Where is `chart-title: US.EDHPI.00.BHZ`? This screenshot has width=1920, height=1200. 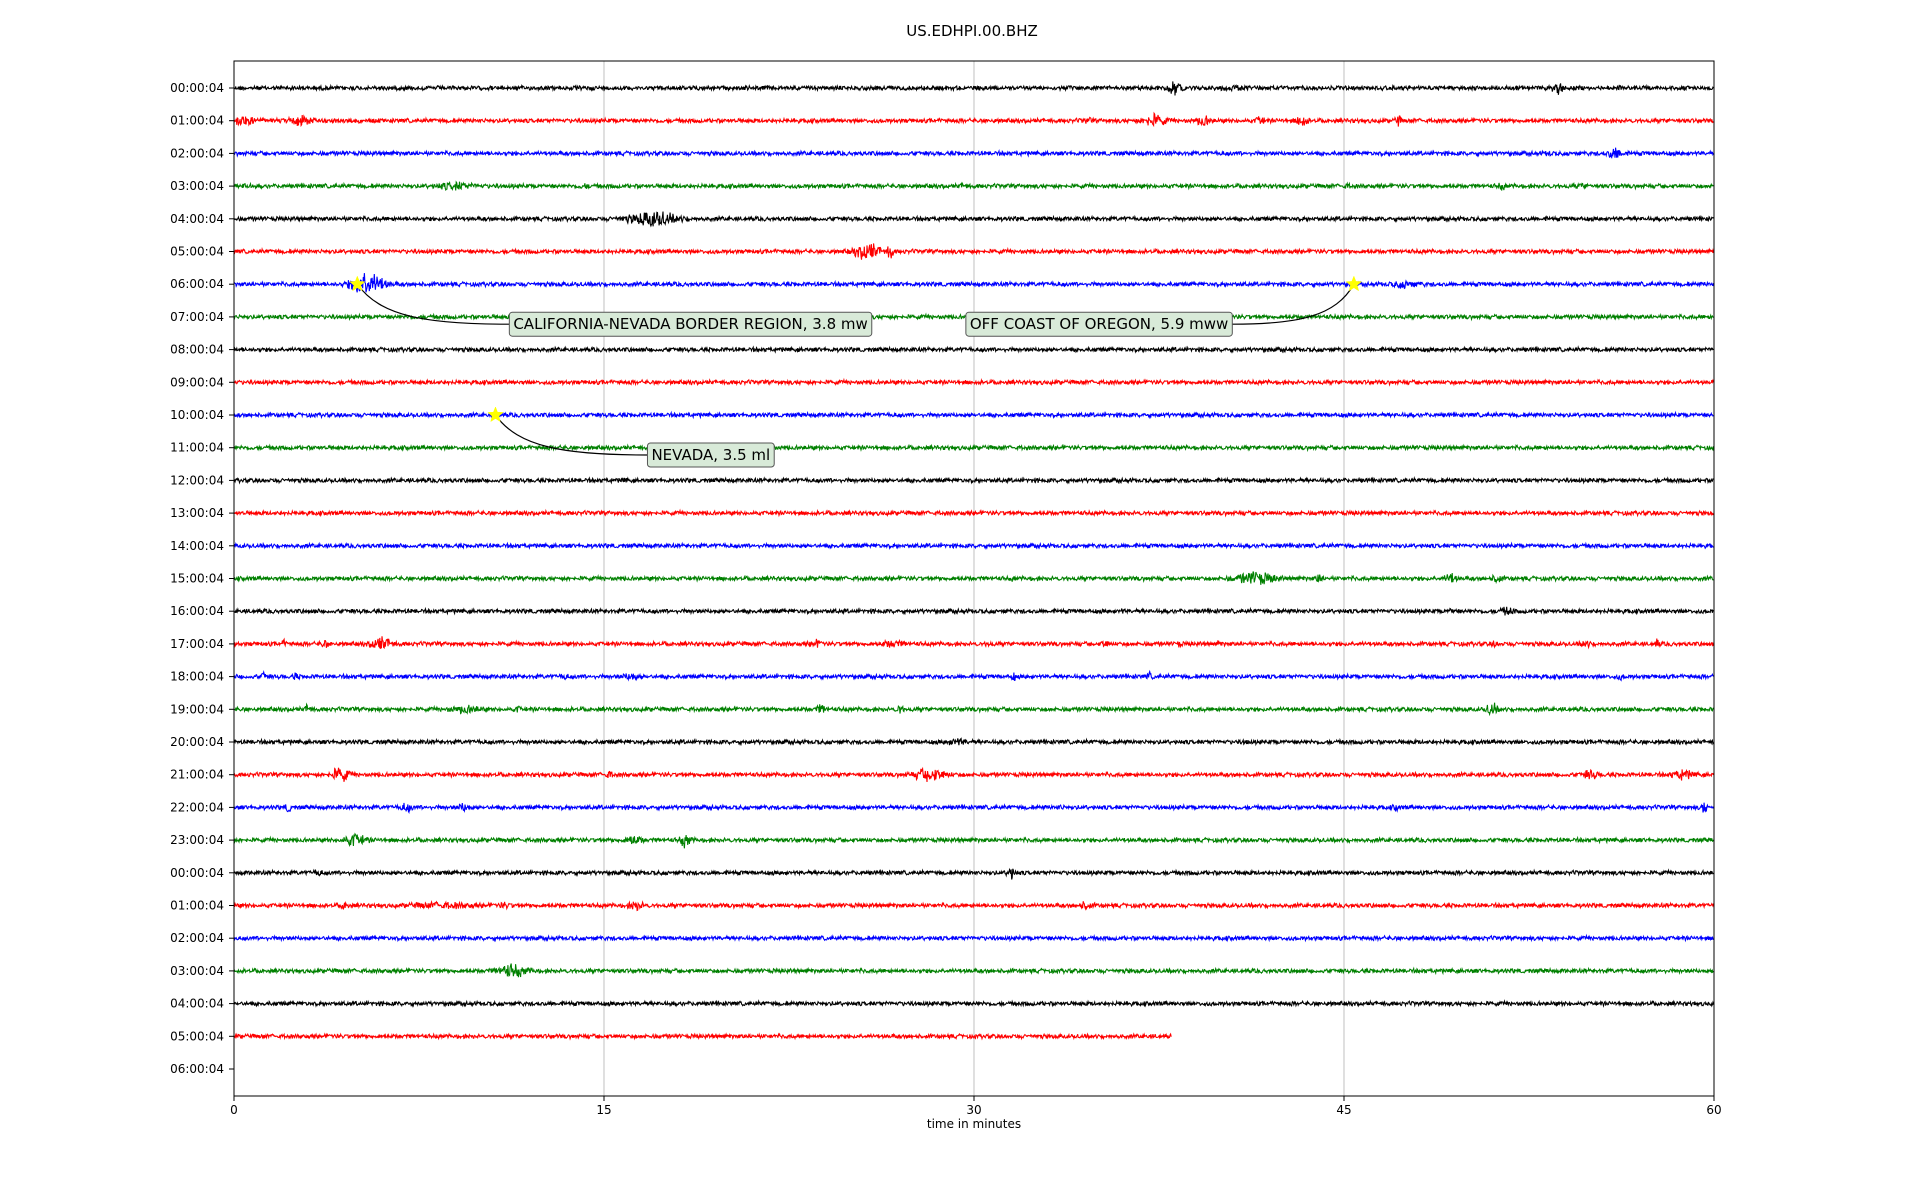
chart-title: US.EDHPI.00.BHZ is located at coordinates (972, 31).